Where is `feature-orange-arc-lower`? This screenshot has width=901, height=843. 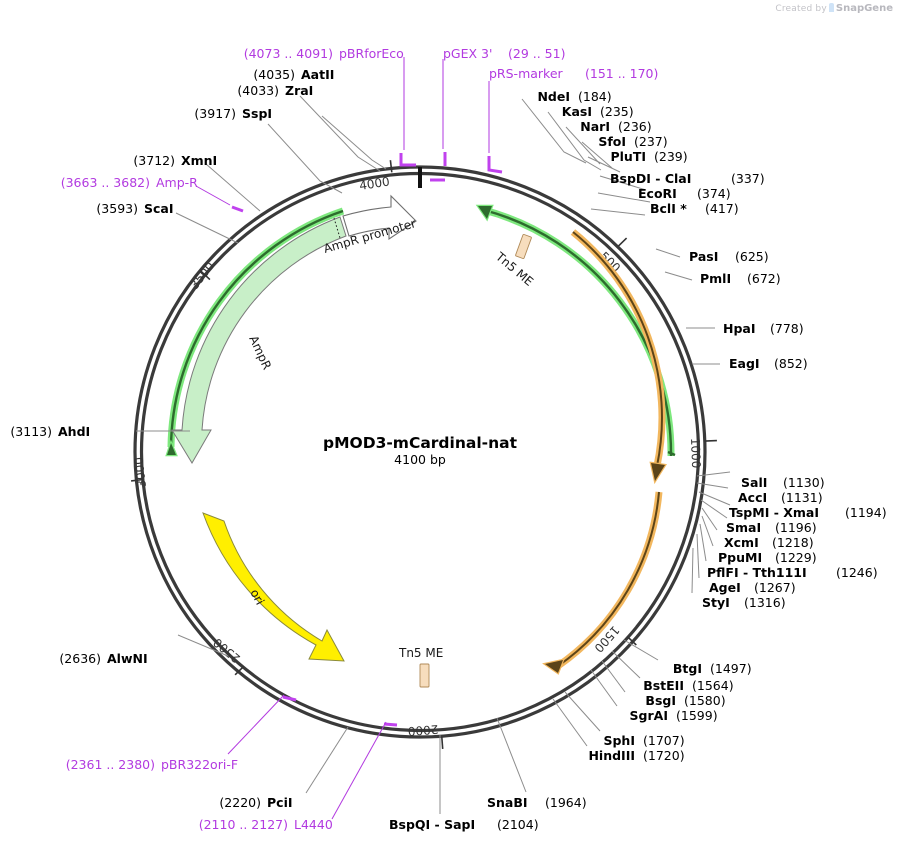
feature-orange-arc-lower is located at coordinates (602, 583).